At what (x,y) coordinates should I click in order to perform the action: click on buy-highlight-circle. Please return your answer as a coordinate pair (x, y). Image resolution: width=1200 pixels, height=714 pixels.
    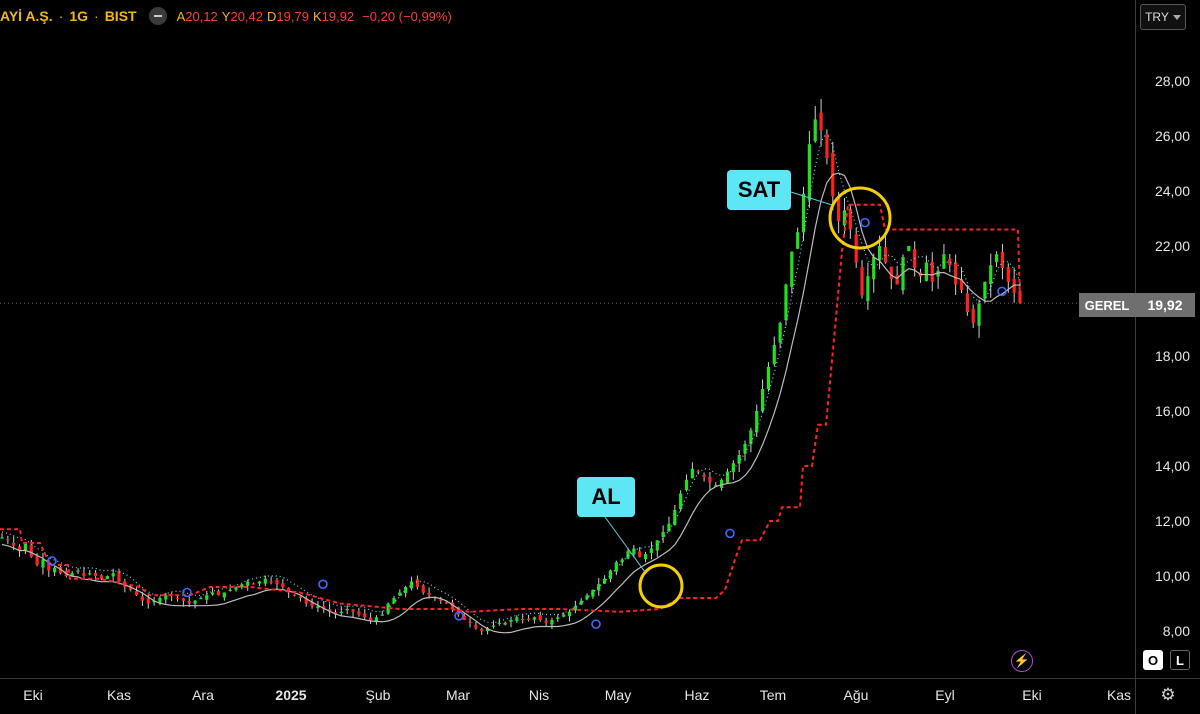
    Looking at the image, I should click on (661, 586).